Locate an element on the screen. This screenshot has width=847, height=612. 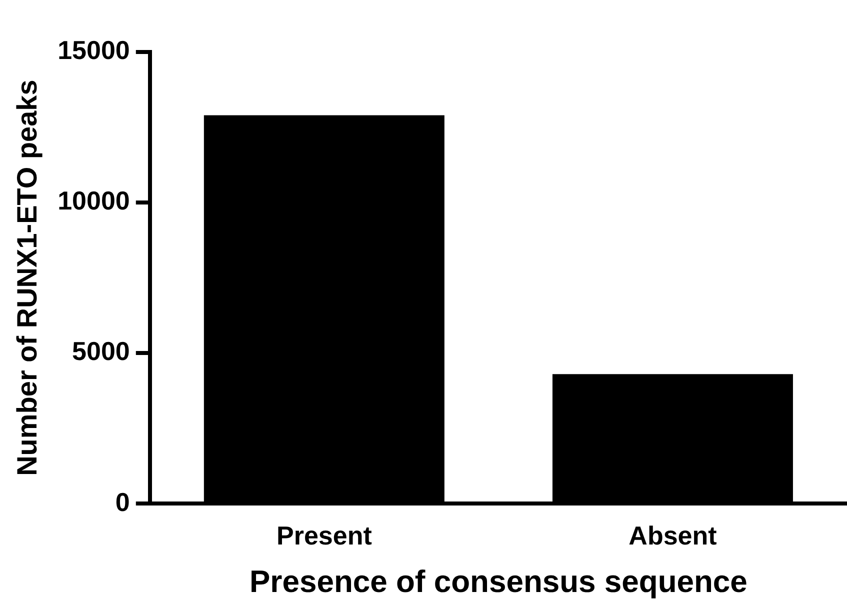
y-tick-label: 5000 is located at coordinates (101, 351).